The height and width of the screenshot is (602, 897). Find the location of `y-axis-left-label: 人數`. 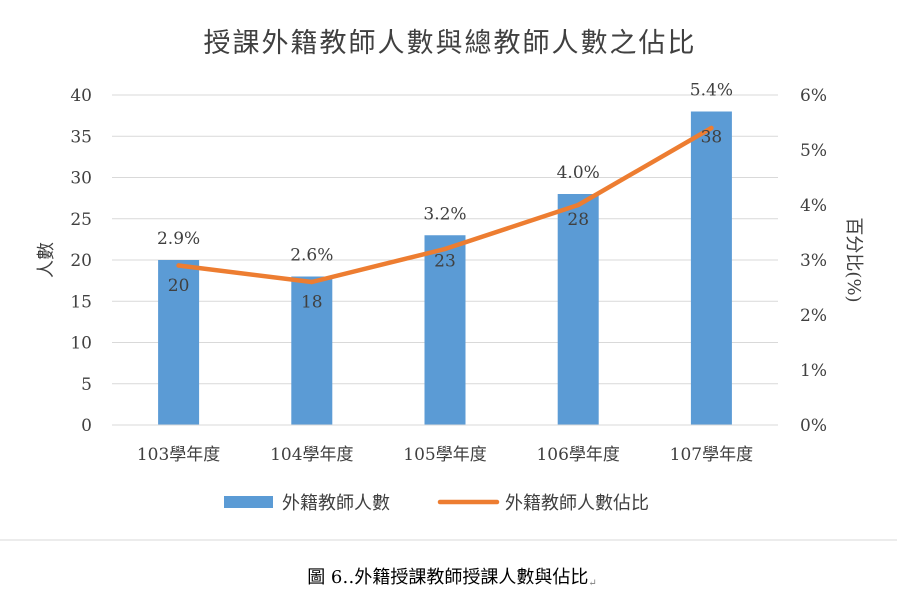

y-axis-left-label: 人數 is located at coordinates (46, 260).